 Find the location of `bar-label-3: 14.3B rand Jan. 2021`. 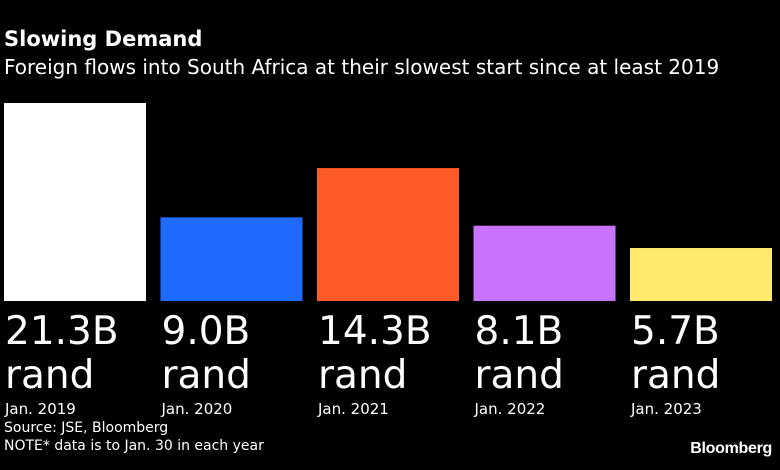

bar-label-3: 14.3B rand Jan. 2021 is located at coordinates (393, 364).